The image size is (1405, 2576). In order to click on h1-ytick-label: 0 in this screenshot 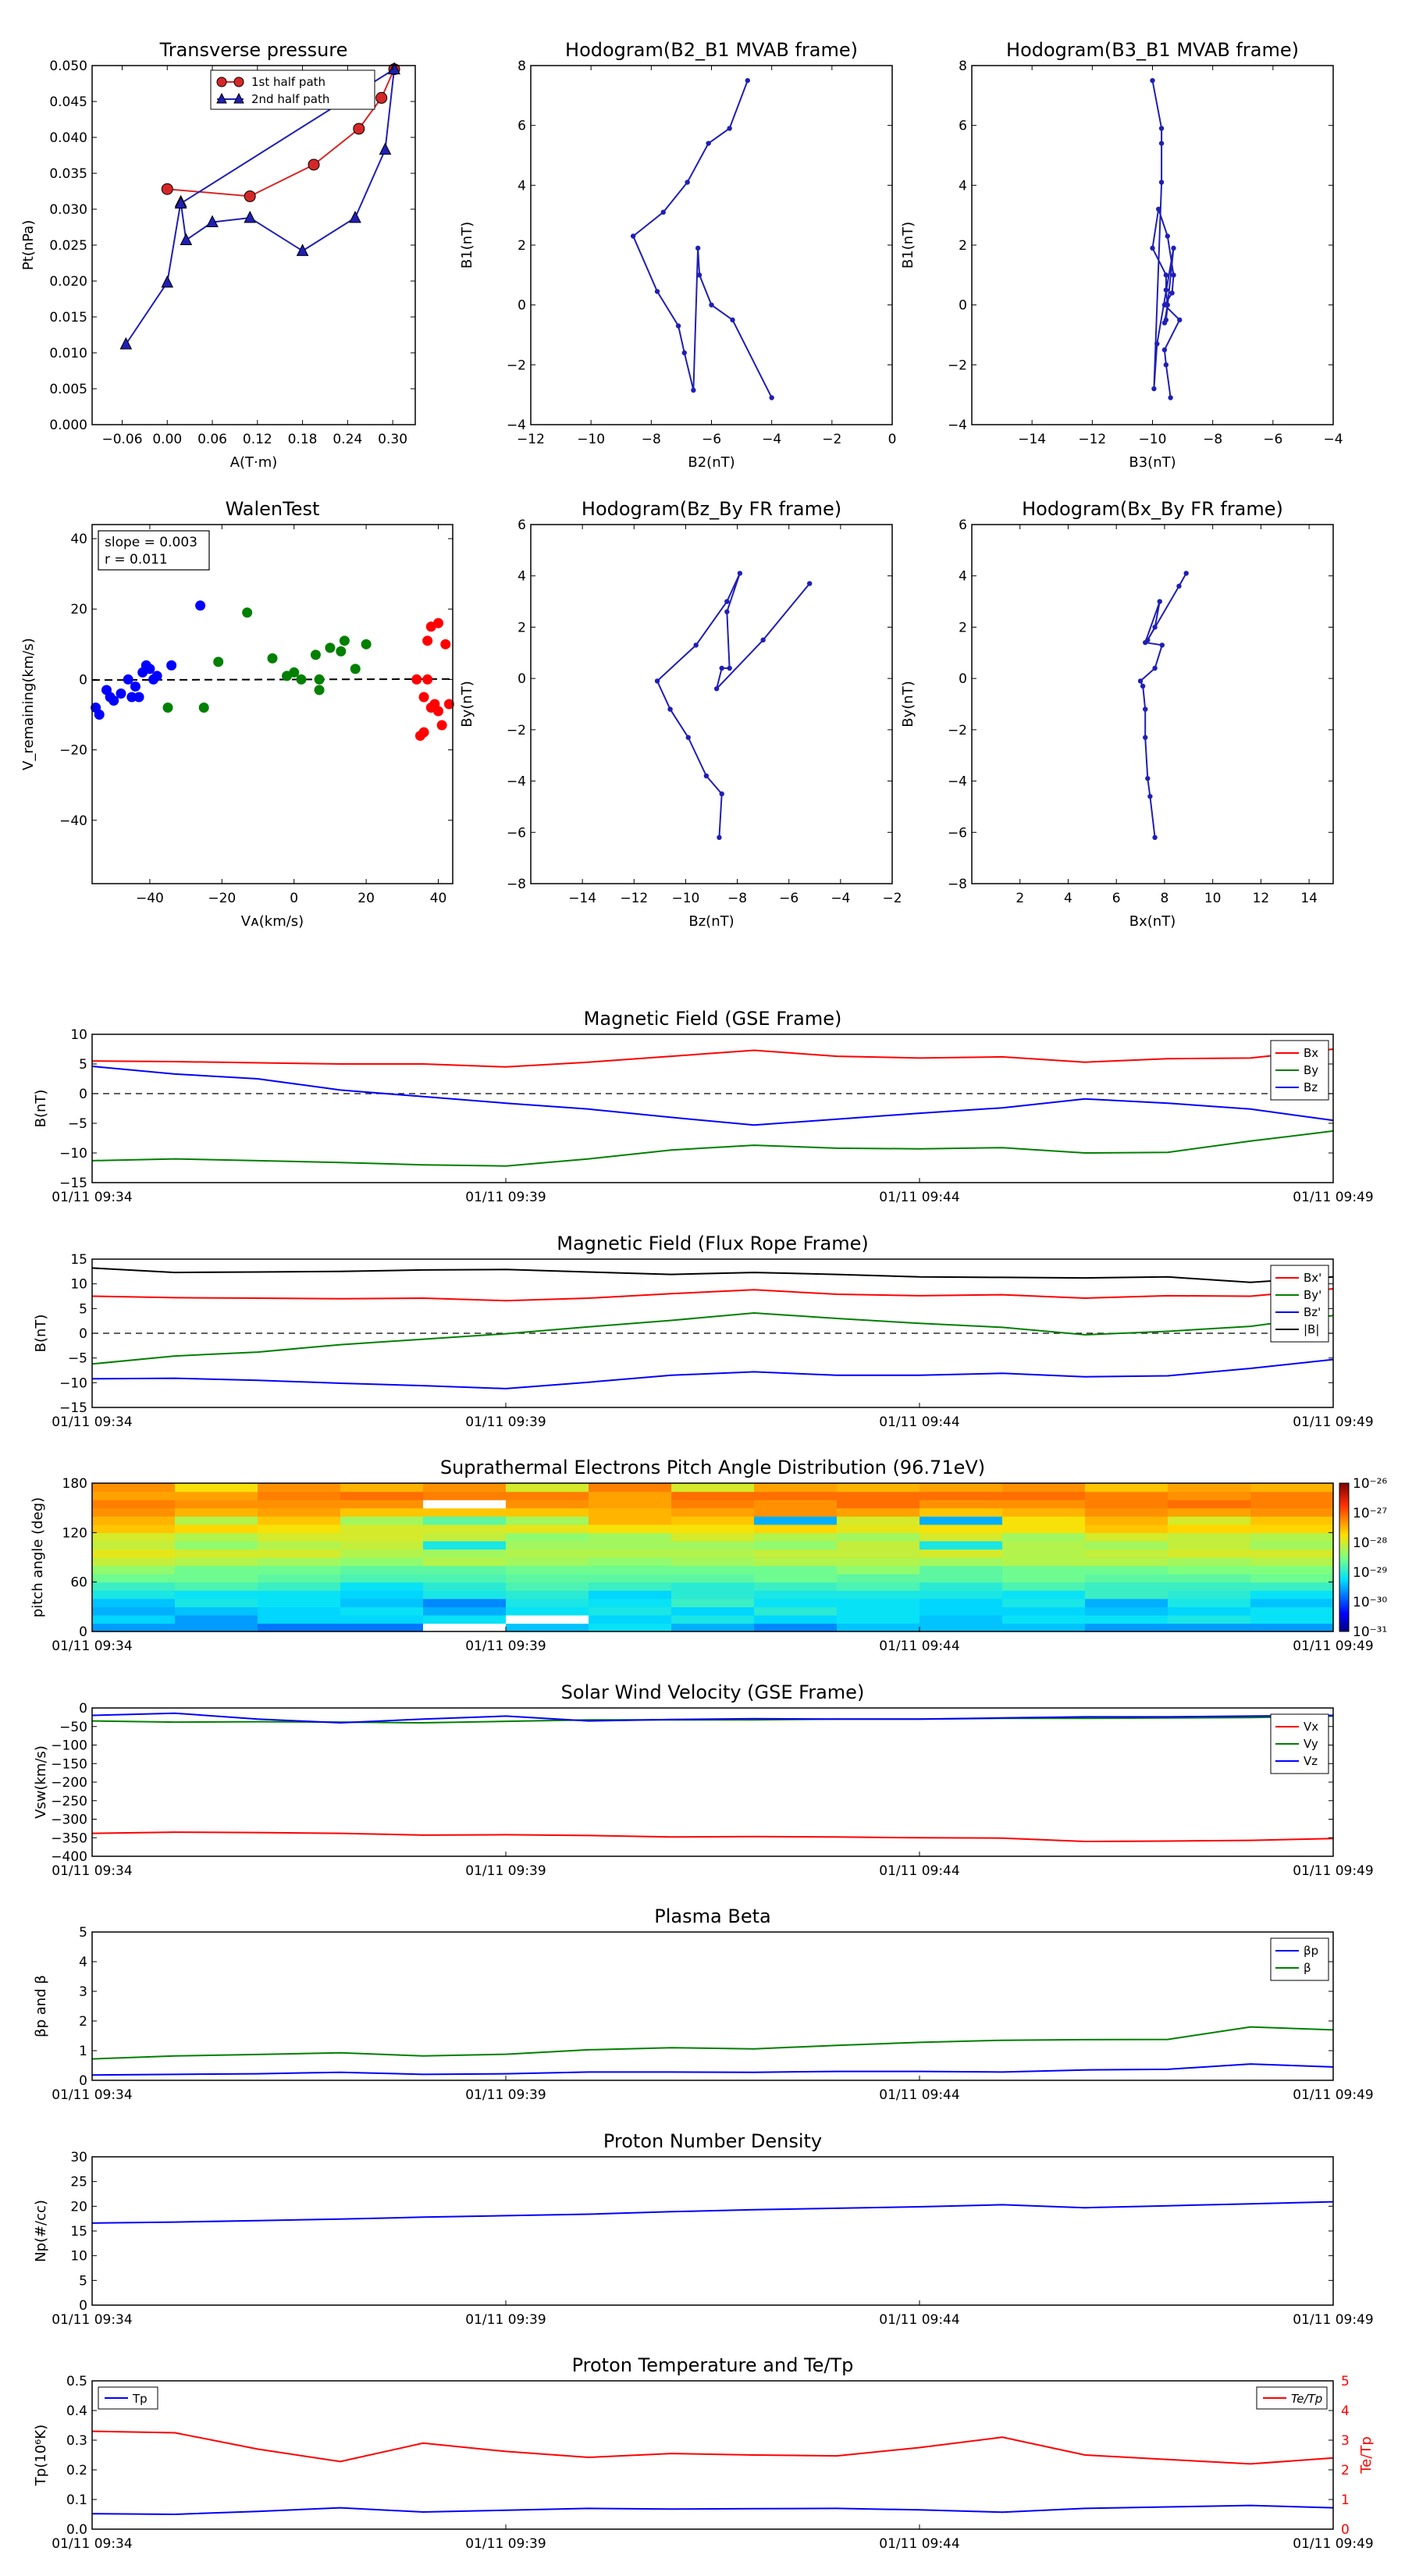, I will do `click(522, 306)`.